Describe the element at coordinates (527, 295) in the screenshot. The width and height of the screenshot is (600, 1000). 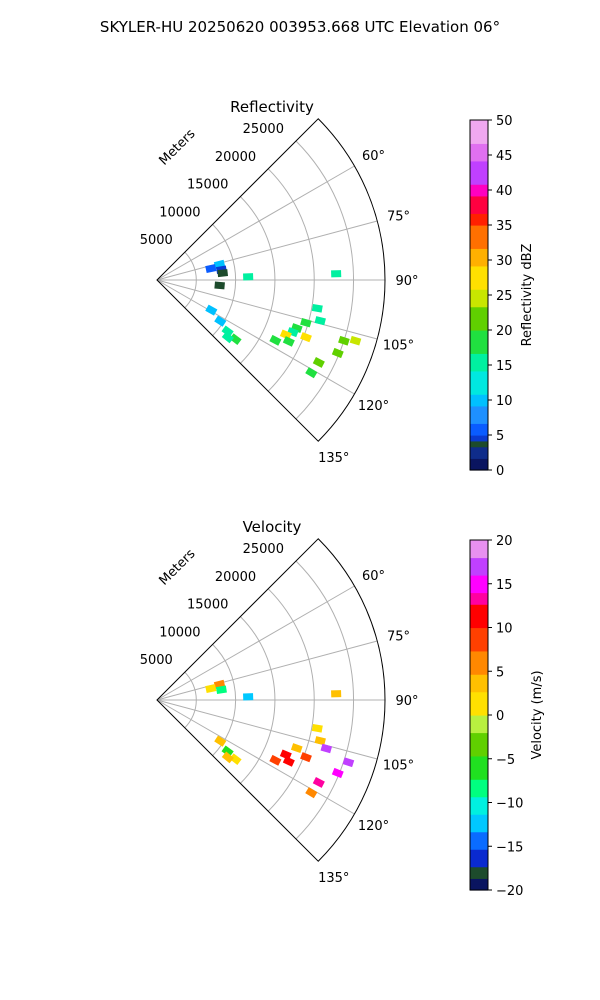
I see `reflectivity-colorbar-label: Reflectivity dBZ` at that location.